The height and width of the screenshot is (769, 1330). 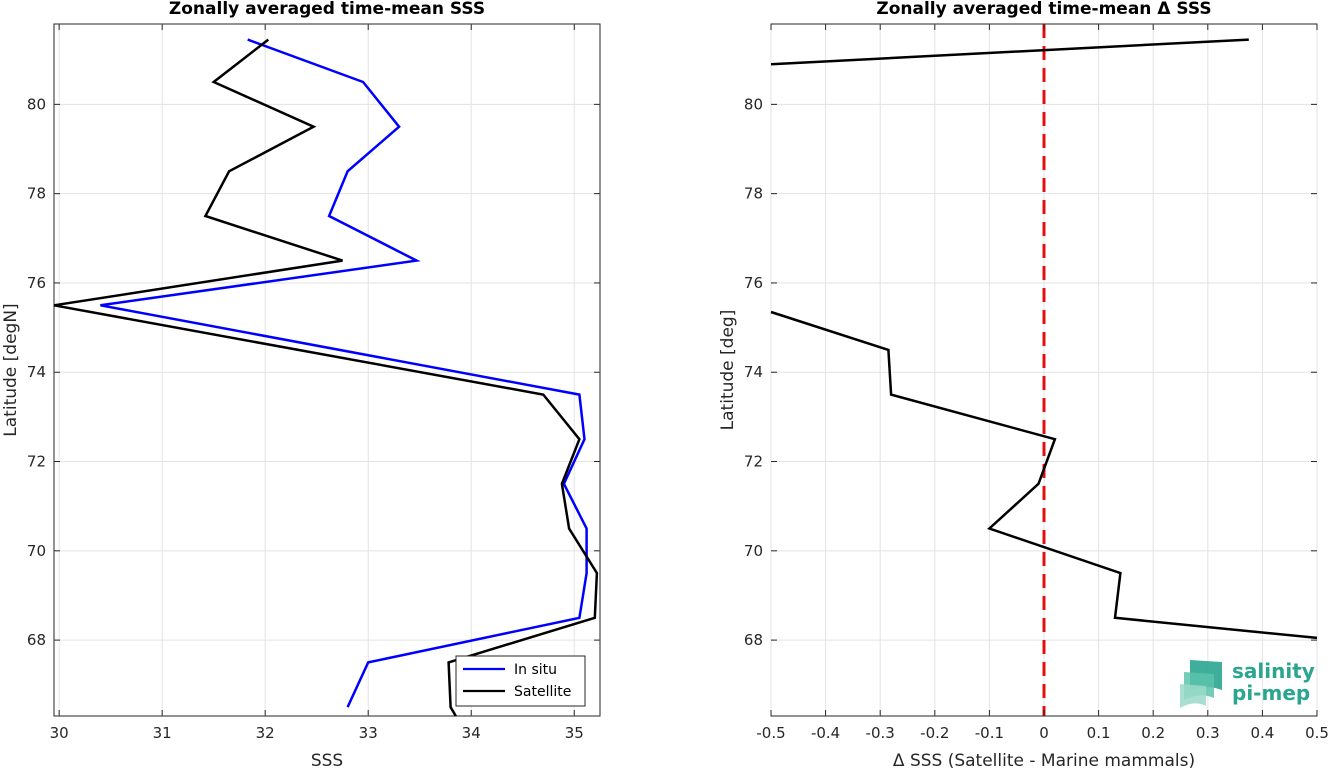 I want to click on sss-xlabel: SSS, so click(x=327, y=760).